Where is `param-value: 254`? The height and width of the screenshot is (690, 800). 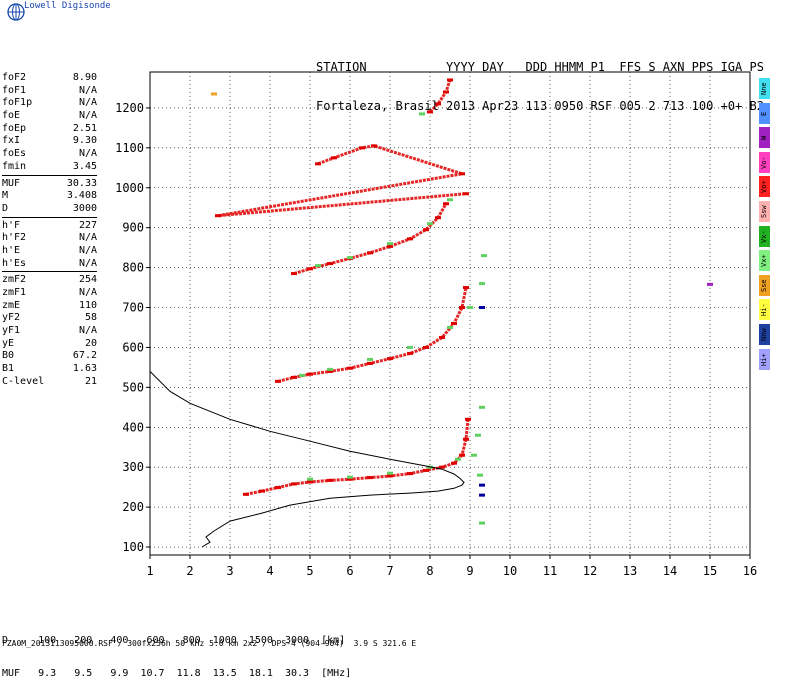
param-value: 254 is located at coordinates (87, 280).